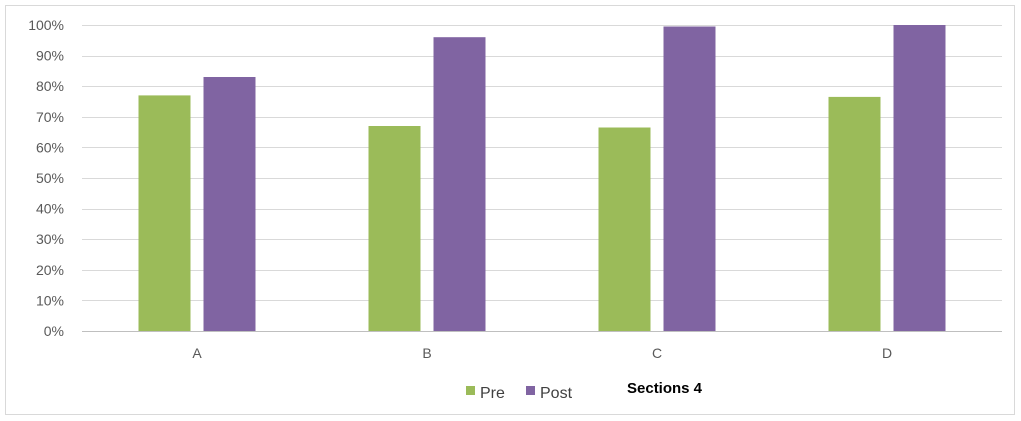 Image resolution: width=1021 pixels, height=421 pixels. What do you see at coordinates (556, 393) in the screenshot?
I see `legend-label-post: Post` at bounding box center [556, 393].